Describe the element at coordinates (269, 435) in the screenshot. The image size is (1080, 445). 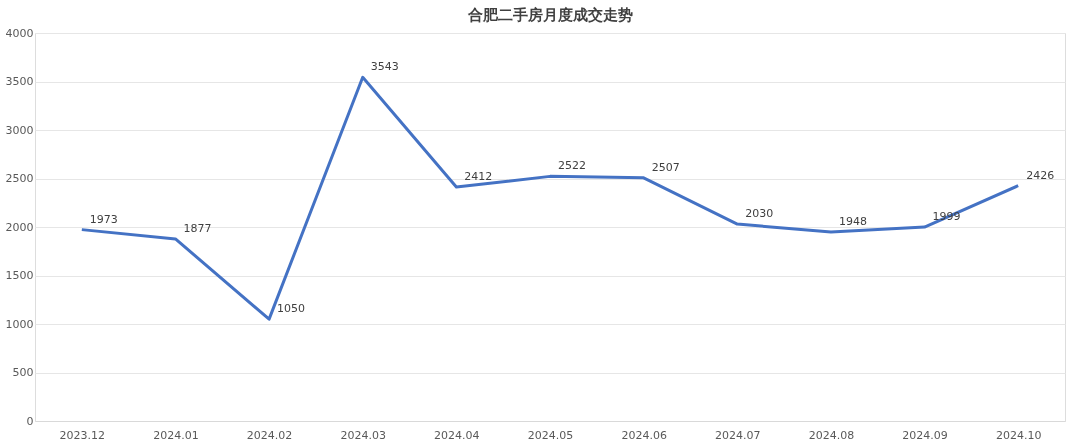
I see `x-tick-label: 2024.02` at that location.